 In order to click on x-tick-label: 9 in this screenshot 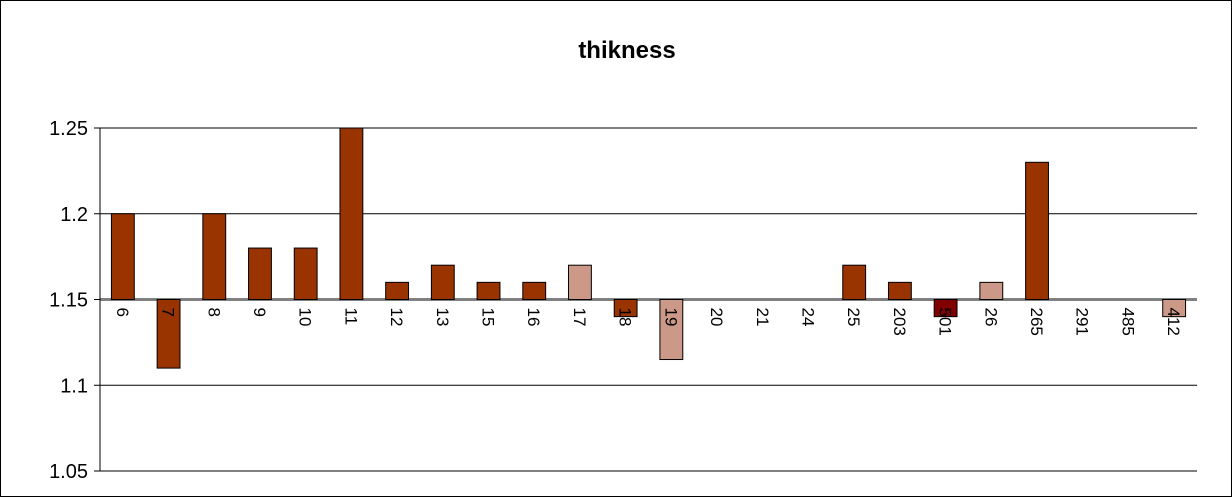, I will do `click(259, 312)`.